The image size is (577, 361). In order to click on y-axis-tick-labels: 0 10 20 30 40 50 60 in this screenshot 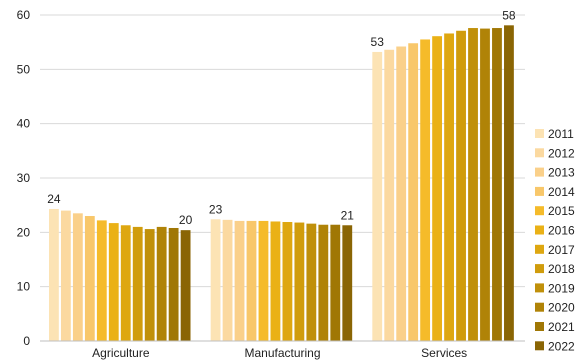, I will do `click(24, 178)`.